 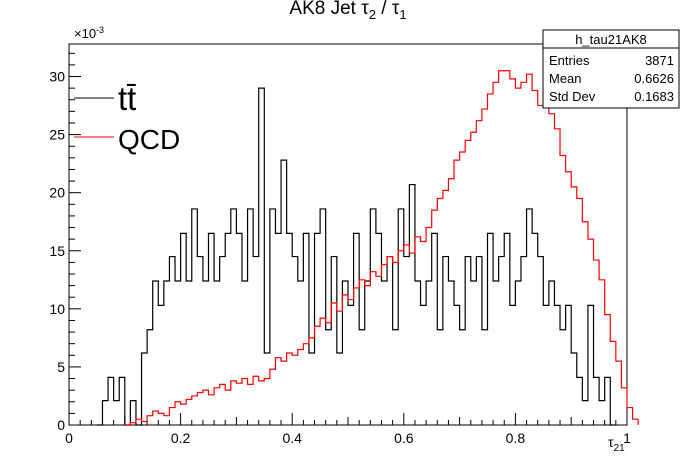 What do you see at coordinates (61, 367) in the screenshot?
I see `y-tick-label: 5` at bounding box center [61, 367].